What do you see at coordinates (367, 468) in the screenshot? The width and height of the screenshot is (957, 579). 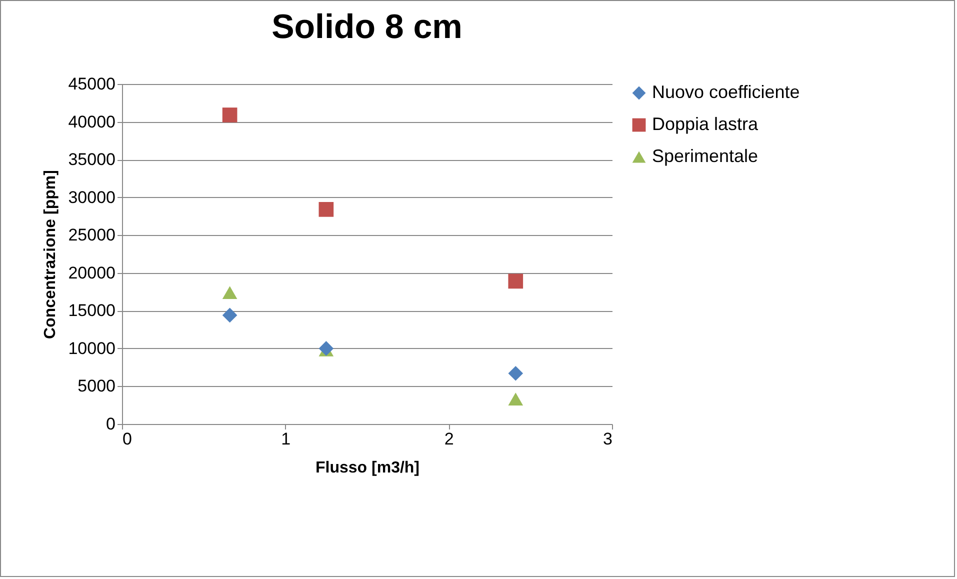 I see `x-axis-title: Flusso [m3/h]` at bounding box center [367, 468].